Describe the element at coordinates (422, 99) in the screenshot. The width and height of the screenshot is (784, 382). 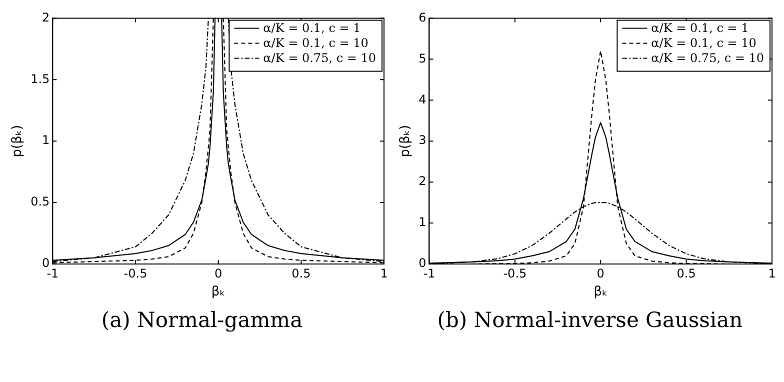
I see `y-tick-label: 4` at that location.